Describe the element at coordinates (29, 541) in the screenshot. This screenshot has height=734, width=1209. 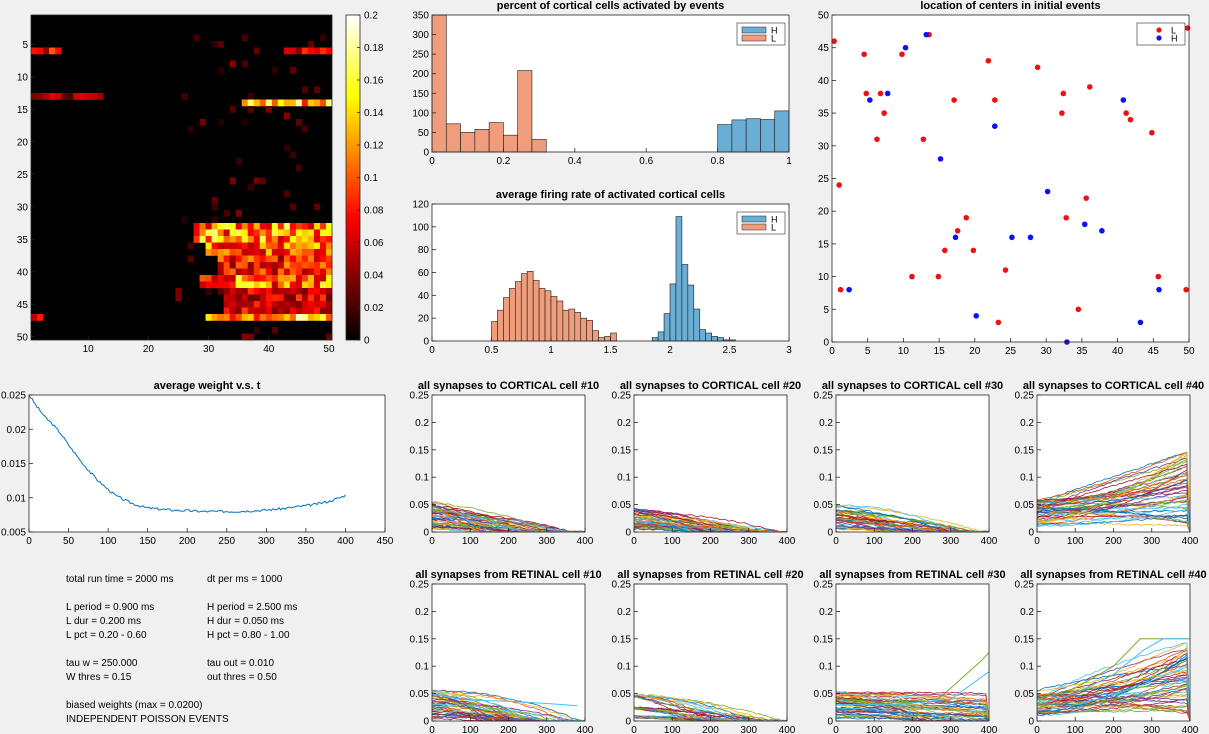
I see `avg-weight-xtick-label: 0` at that location.